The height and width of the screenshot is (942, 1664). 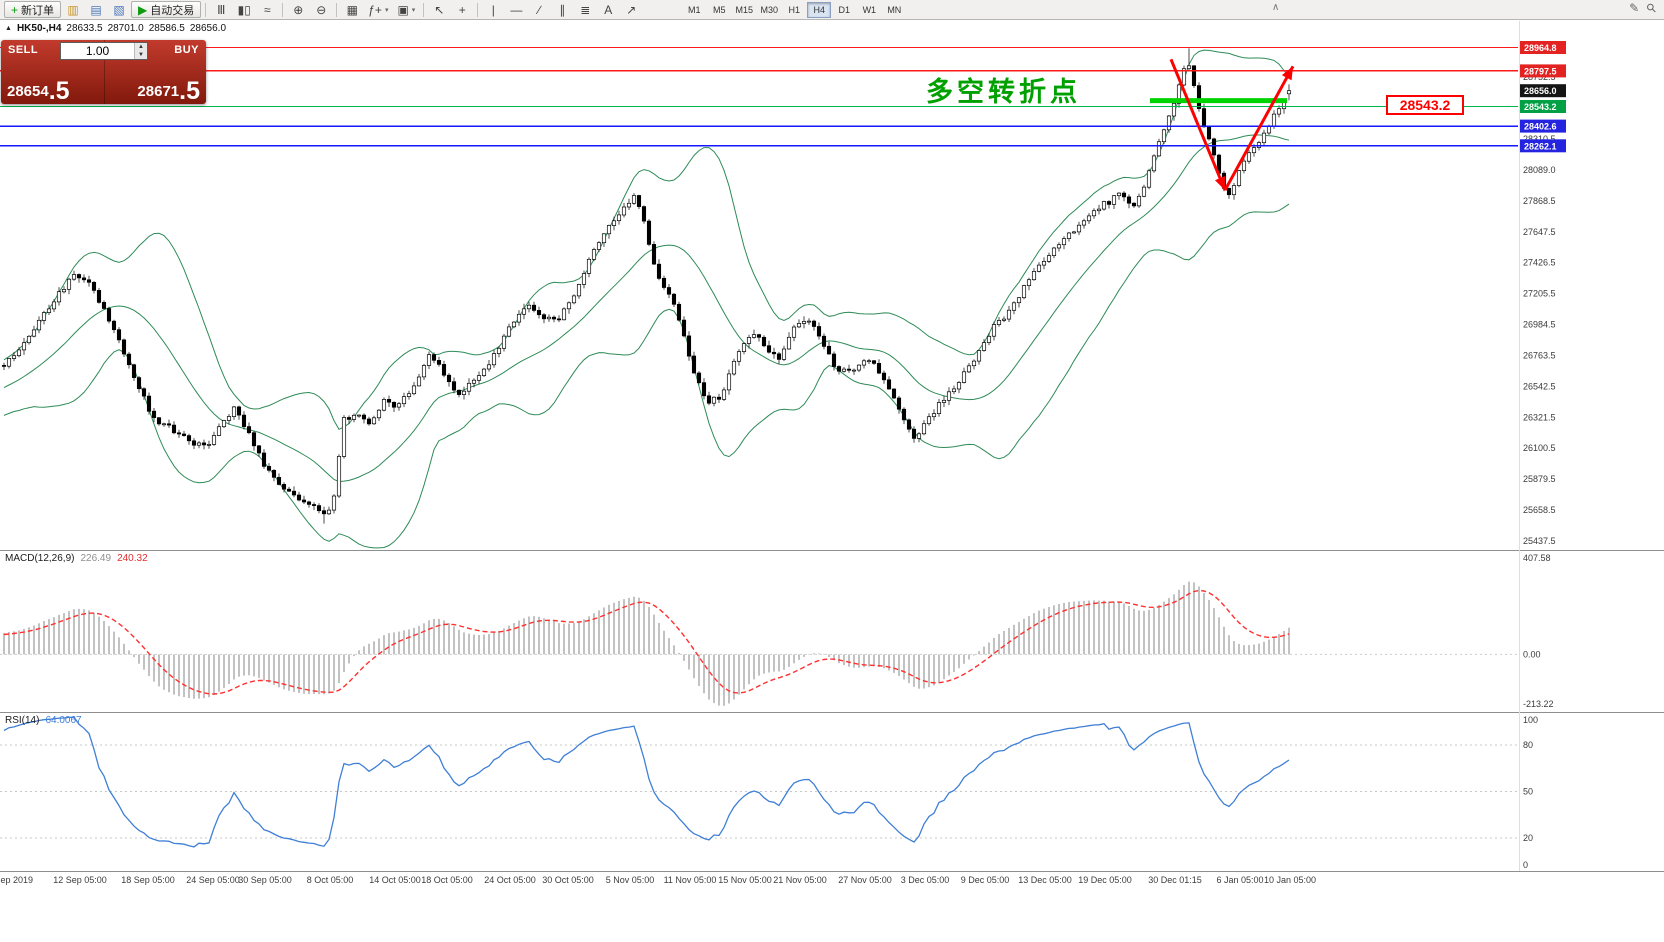 I want to click on svg-text: 6 Jan 05:00, so click(x=1239, y=880).